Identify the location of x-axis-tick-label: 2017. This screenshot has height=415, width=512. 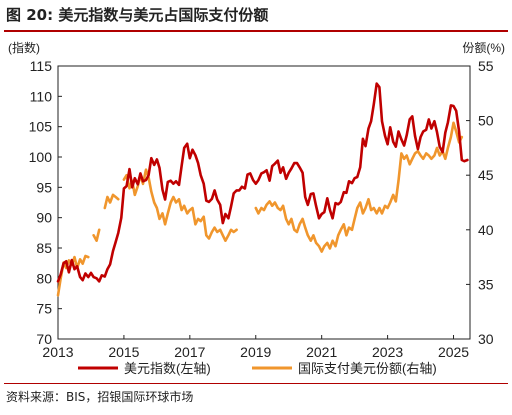
(189, 352).